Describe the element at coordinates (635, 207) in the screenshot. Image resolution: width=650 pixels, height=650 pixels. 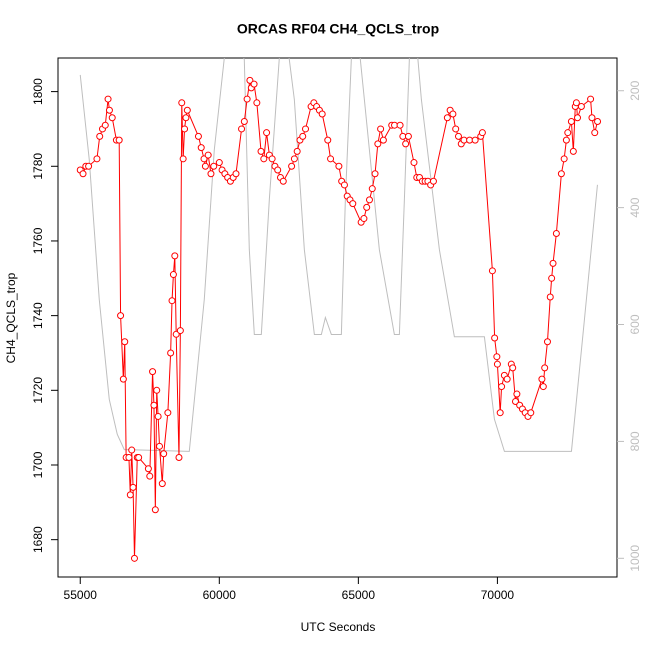
I see `y2-tick-label: 400` at that location.